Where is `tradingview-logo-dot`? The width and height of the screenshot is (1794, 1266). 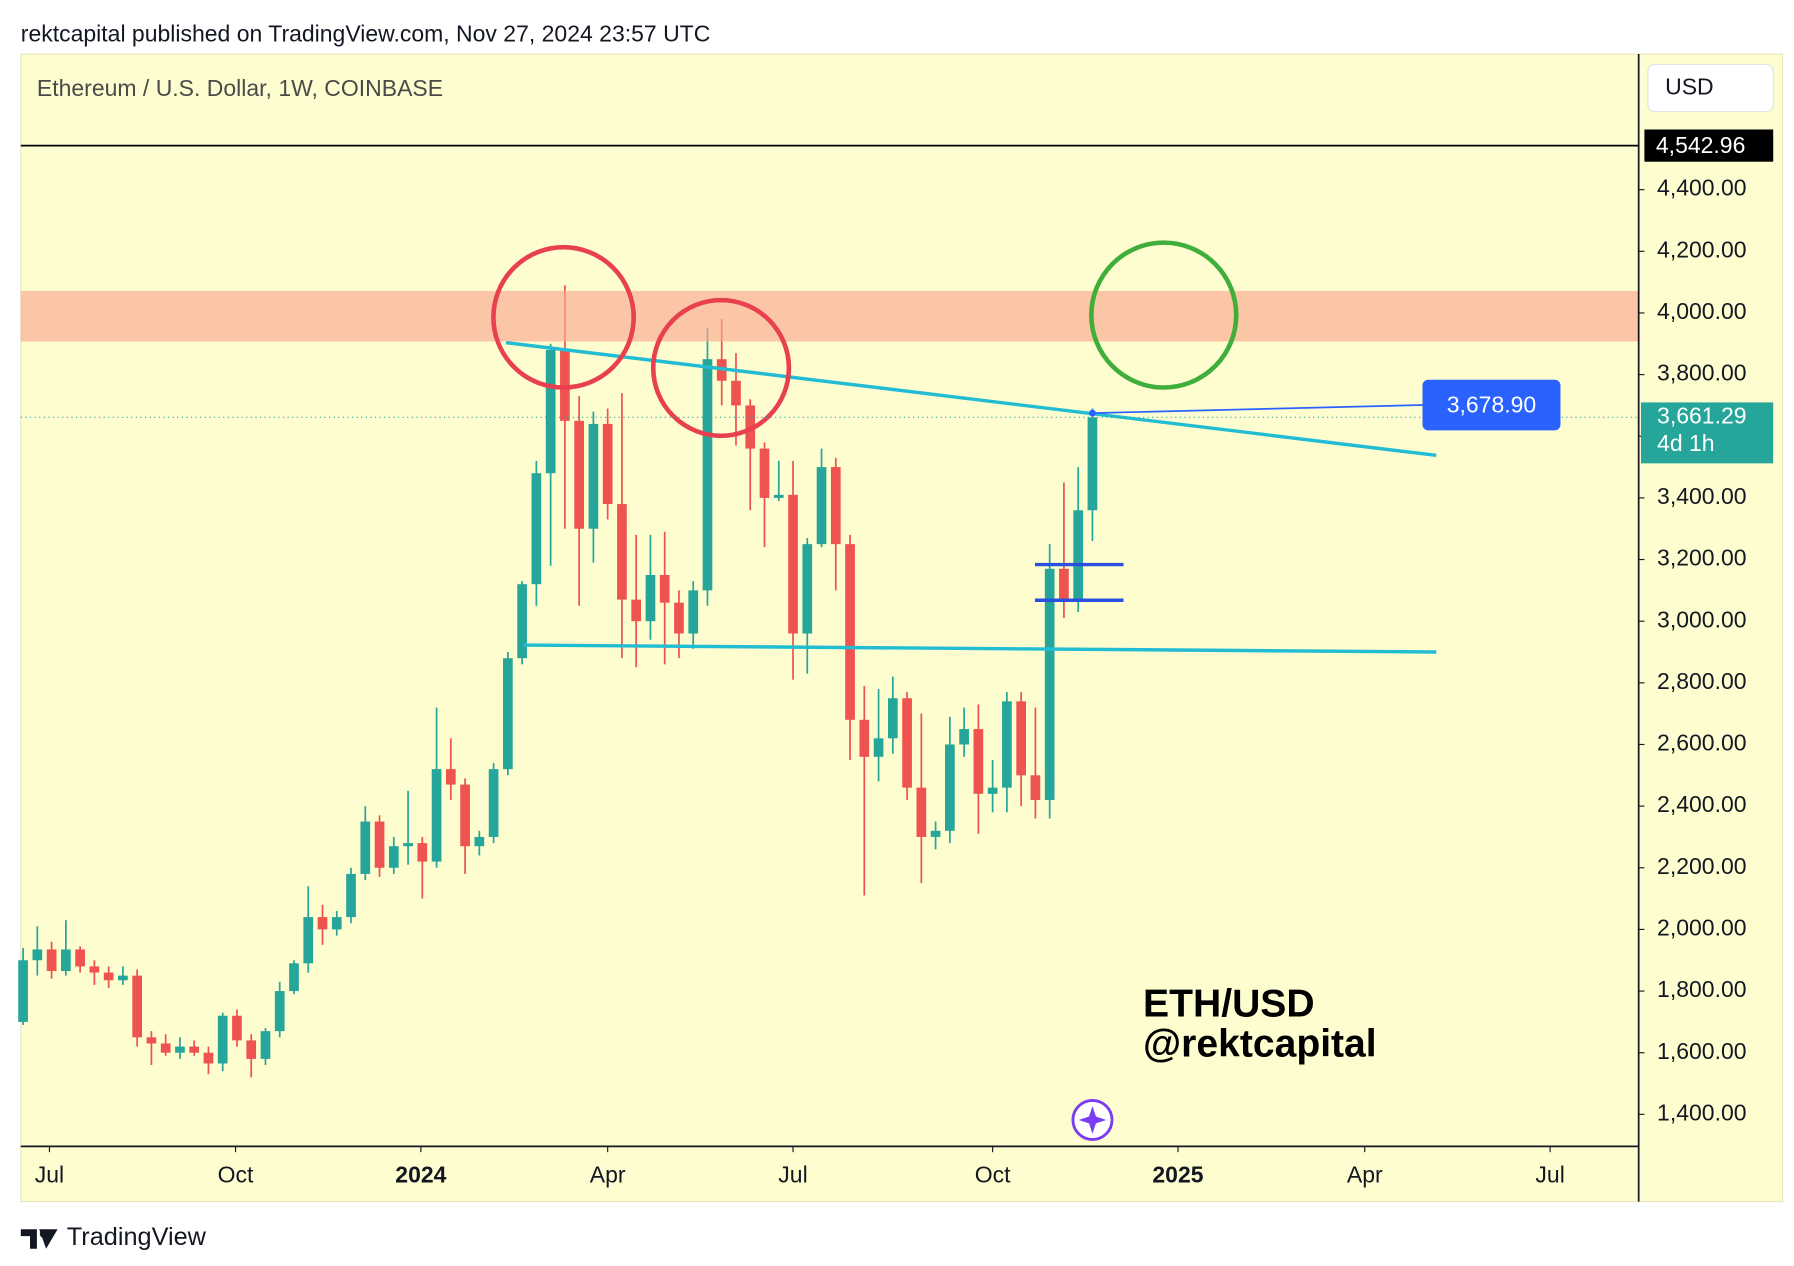
tradingview-logo-dot is located at coordinates (43, 1233).